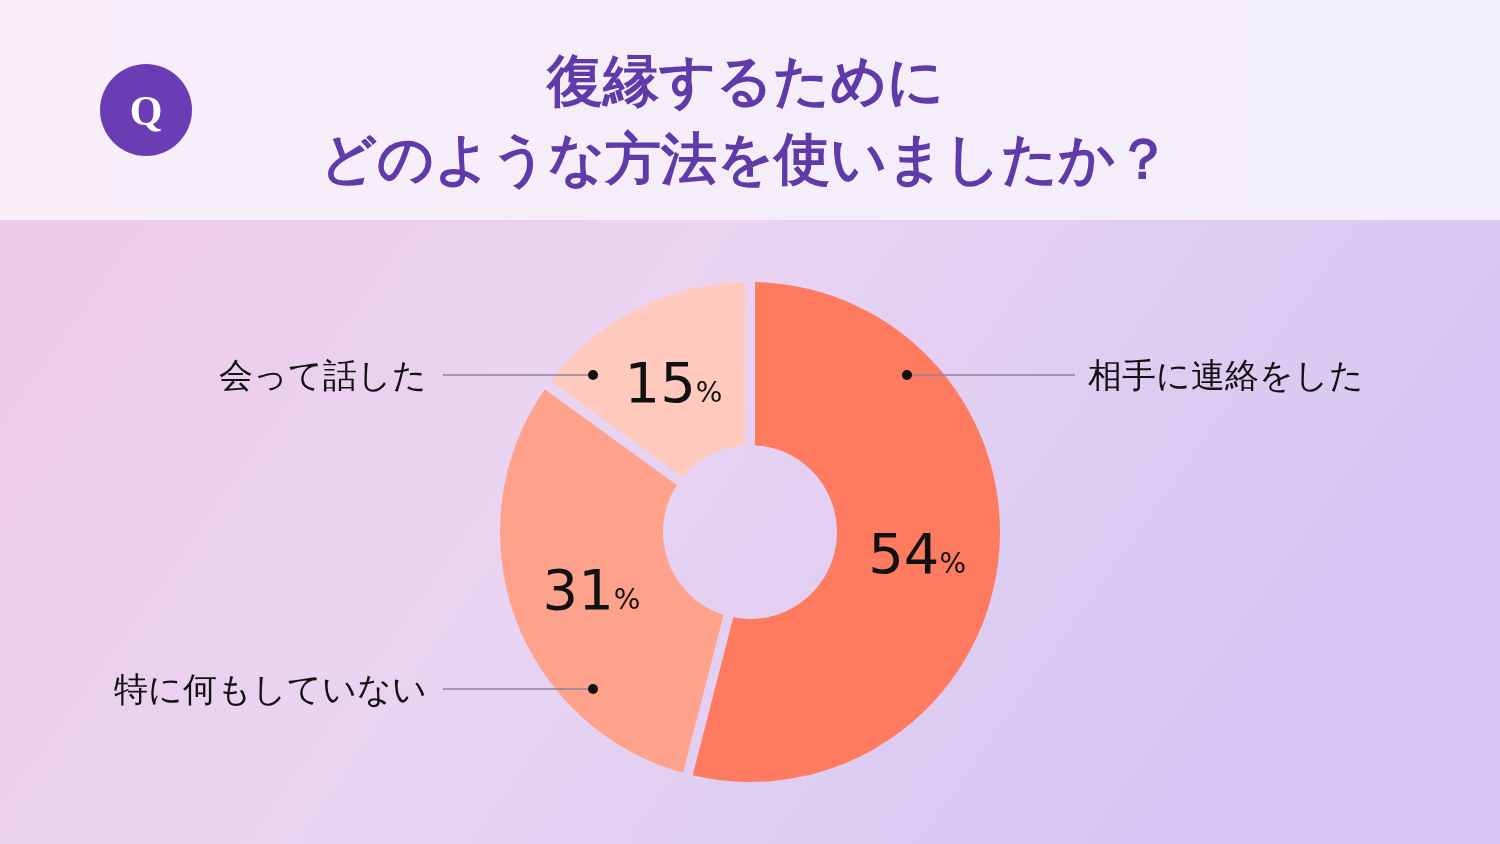  What do you see at coordinates (270, 688) in the screenshot?
I see `slice-label: 特に何もしていない` at bounding box center [270, 688].